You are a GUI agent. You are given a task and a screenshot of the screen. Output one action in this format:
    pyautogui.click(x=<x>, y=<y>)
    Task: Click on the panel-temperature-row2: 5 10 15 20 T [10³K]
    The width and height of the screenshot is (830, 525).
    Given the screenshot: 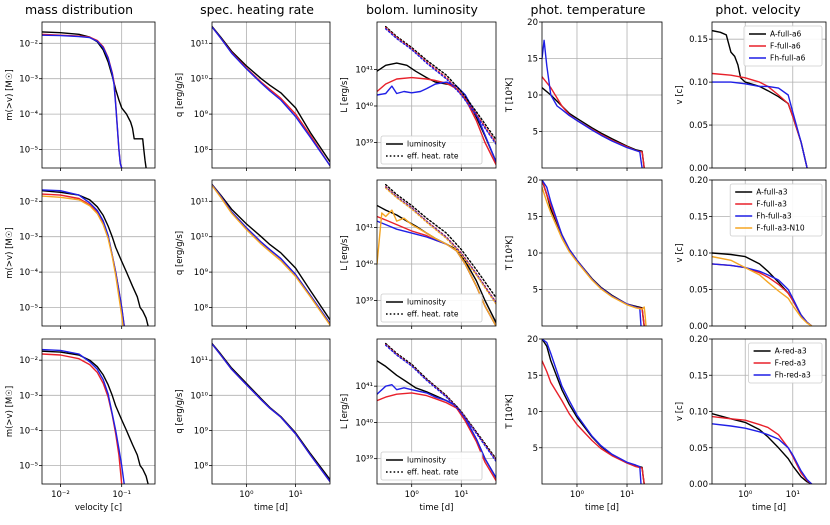 What is the action you would take?
    pyautogui.click(x=584, y=252)
    